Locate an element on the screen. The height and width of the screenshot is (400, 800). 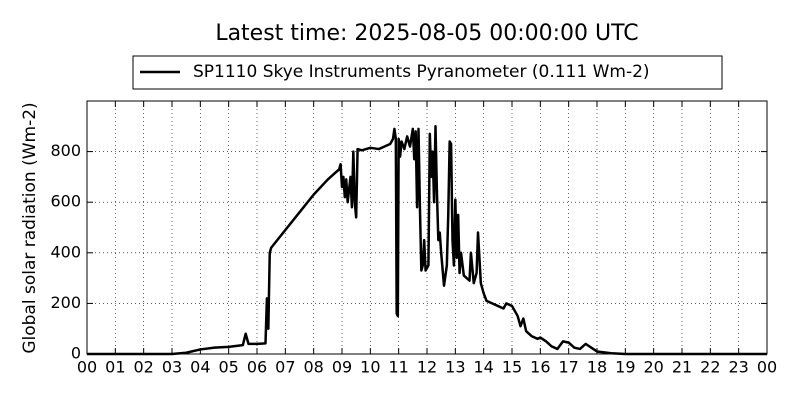
y-tick-label: 600 is located at coordinates (65, 201).